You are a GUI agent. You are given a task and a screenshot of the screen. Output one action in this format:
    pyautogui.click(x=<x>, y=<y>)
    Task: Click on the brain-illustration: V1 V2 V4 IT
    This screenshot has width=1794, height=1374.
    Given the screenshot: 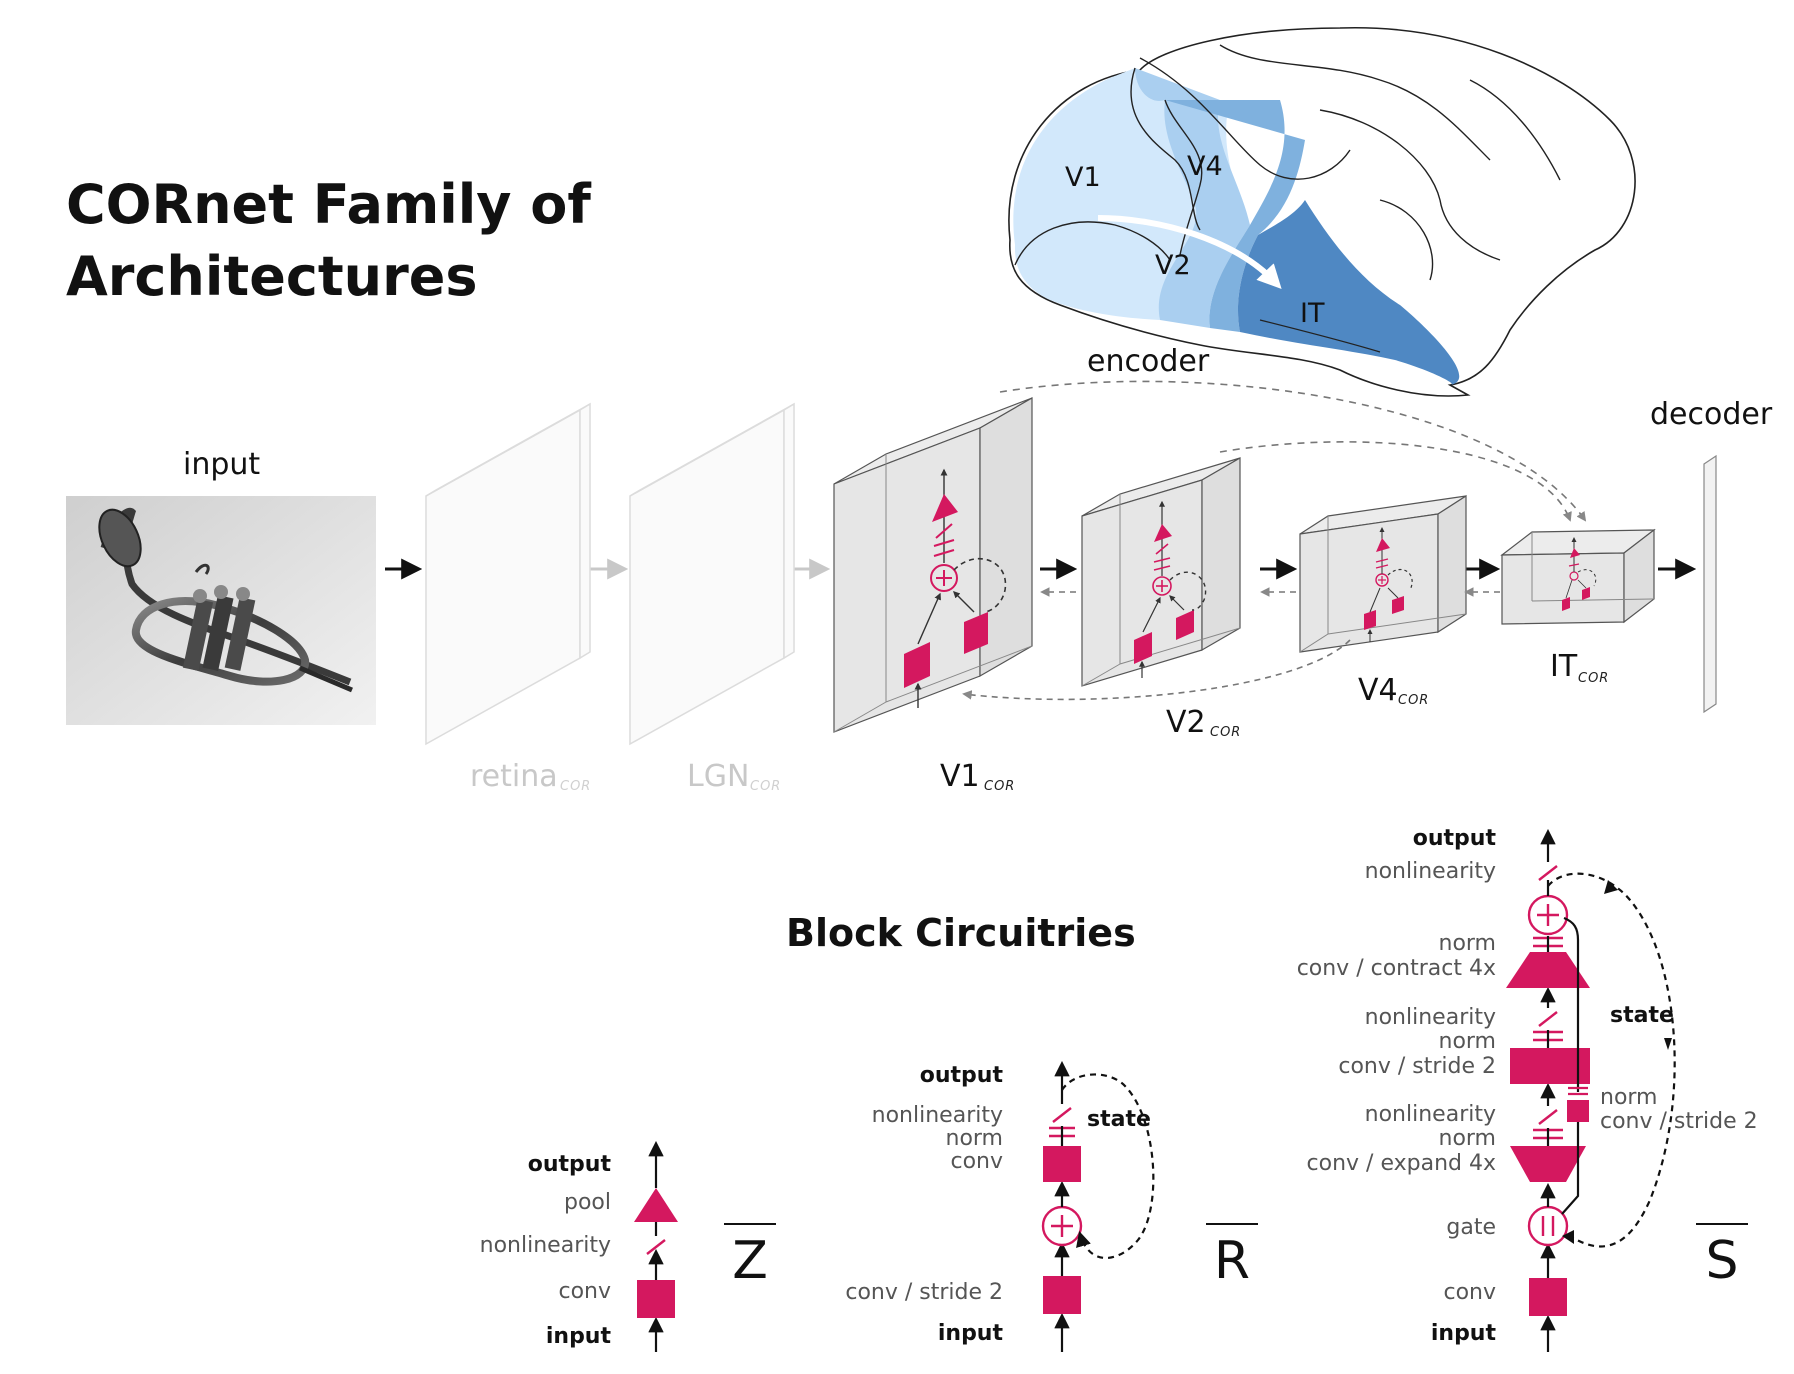 What is the action you would take?
    pyautogui.click(x=1322, y=211)
    